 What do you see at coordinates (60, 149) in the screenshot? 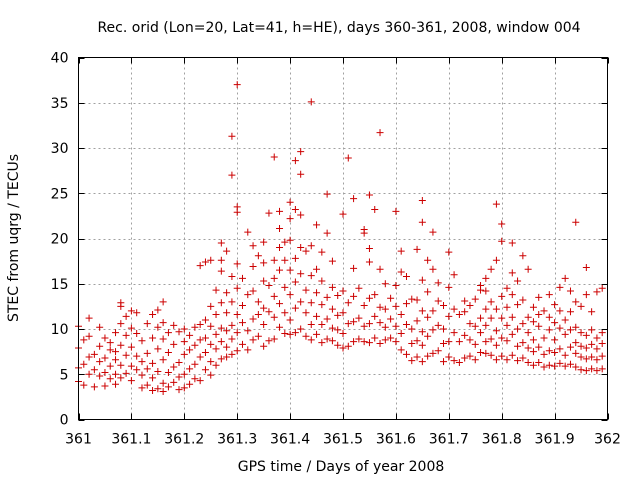
I see `y-tick-label: 30` at bounding box center [60, 149].